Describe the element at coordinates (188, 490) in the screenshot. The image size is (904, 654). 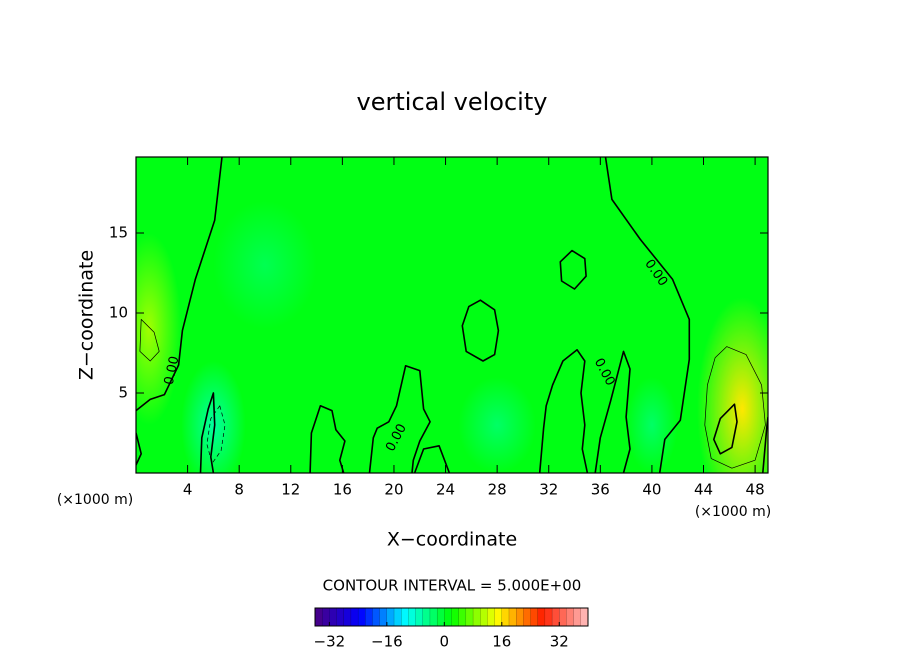
I see `x-tick-label: 4` at that location.